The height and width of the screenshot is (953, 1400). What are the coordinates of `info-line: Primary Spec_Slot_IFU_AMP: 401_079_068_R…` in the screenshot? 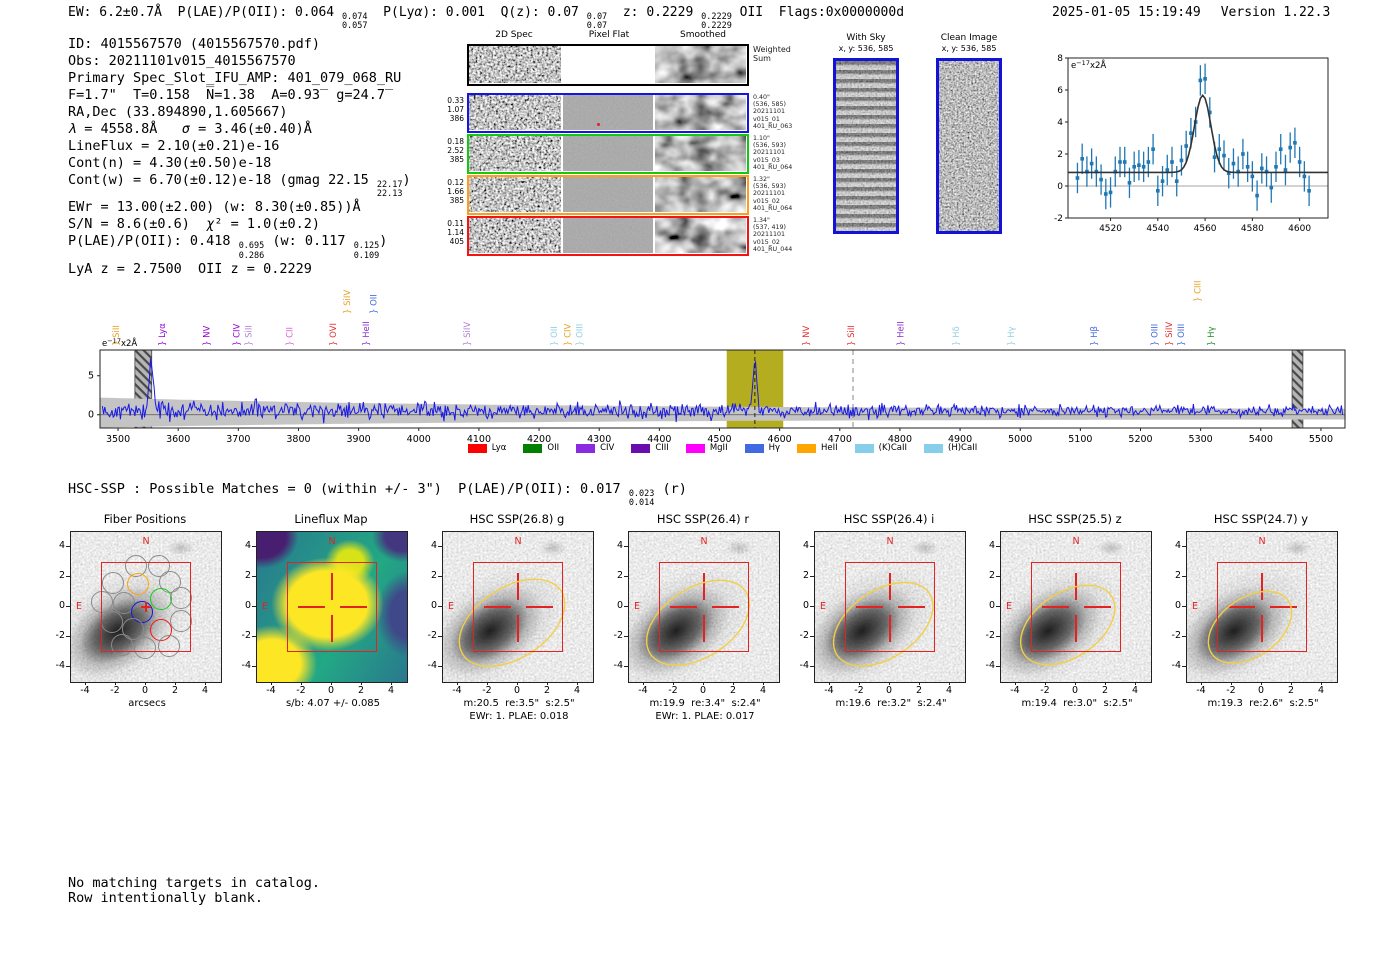 It's located at (235, 78).